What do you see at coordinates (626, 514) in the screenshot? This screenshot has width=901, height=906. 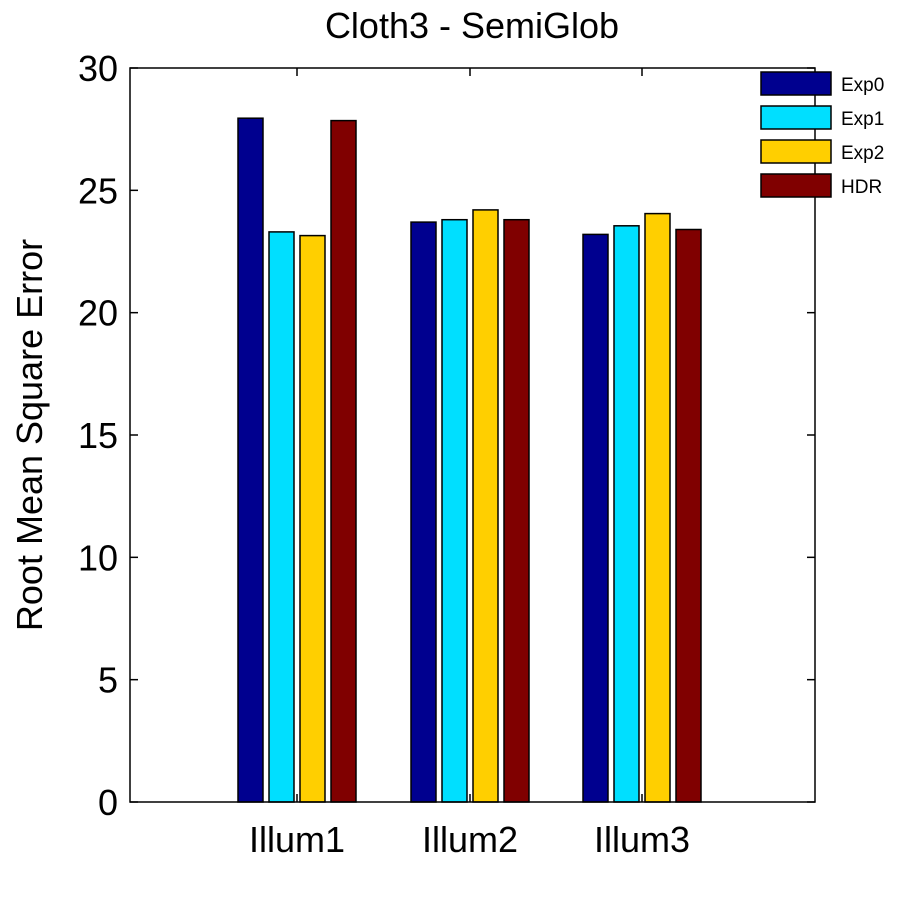 I see `bar-exp1-illum3` at bounding box center [626, 514].